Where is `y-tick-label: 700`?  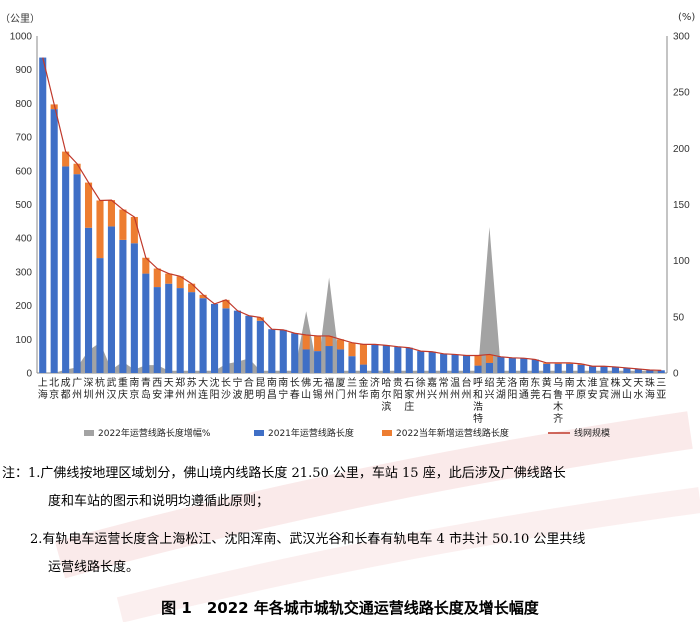
y-tick-label: 700 is located at coordinates (23, 138).